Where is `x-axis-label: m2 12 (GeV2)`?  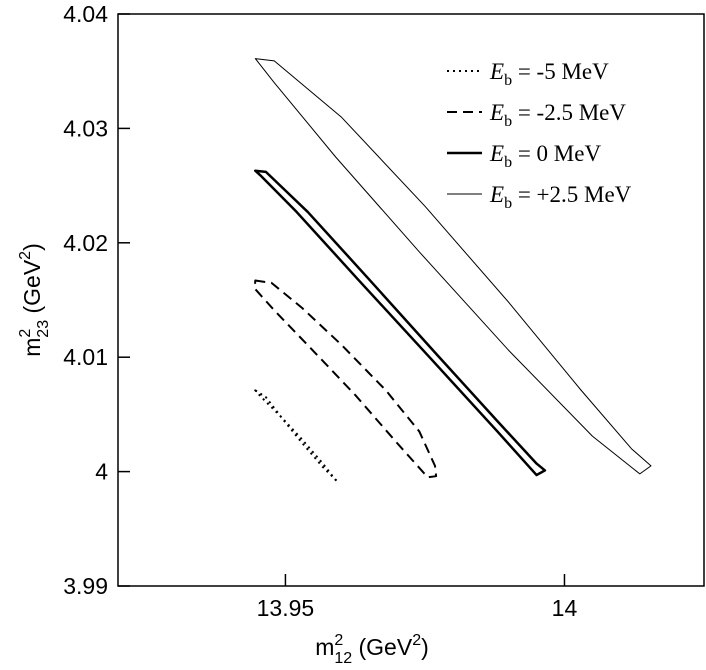
x-axis-label: m2 12 (GeV2) is located at coordinates (372, 649).